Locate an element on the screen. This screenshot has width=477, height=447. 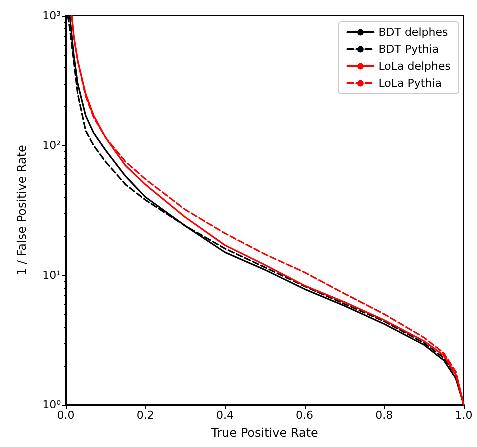
legend-label: BDT delphes is located at coordinates (413, 32).